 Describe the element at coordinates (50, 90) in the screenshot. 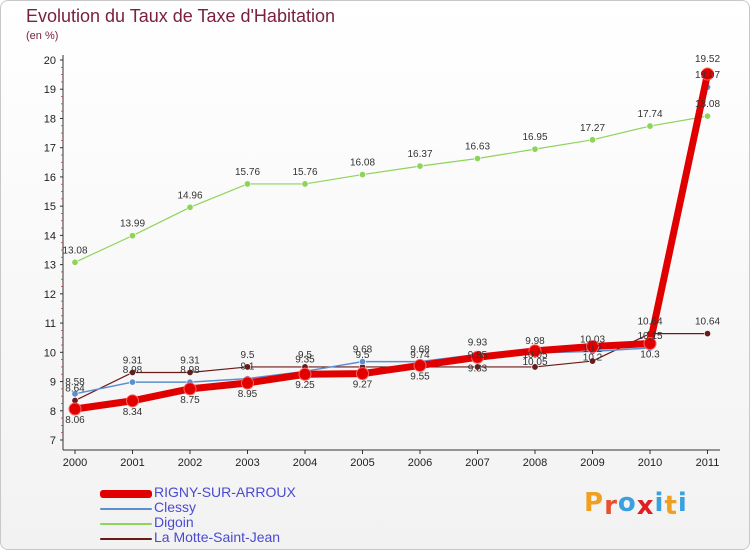

I see `y-tick-label: 19` at that location.